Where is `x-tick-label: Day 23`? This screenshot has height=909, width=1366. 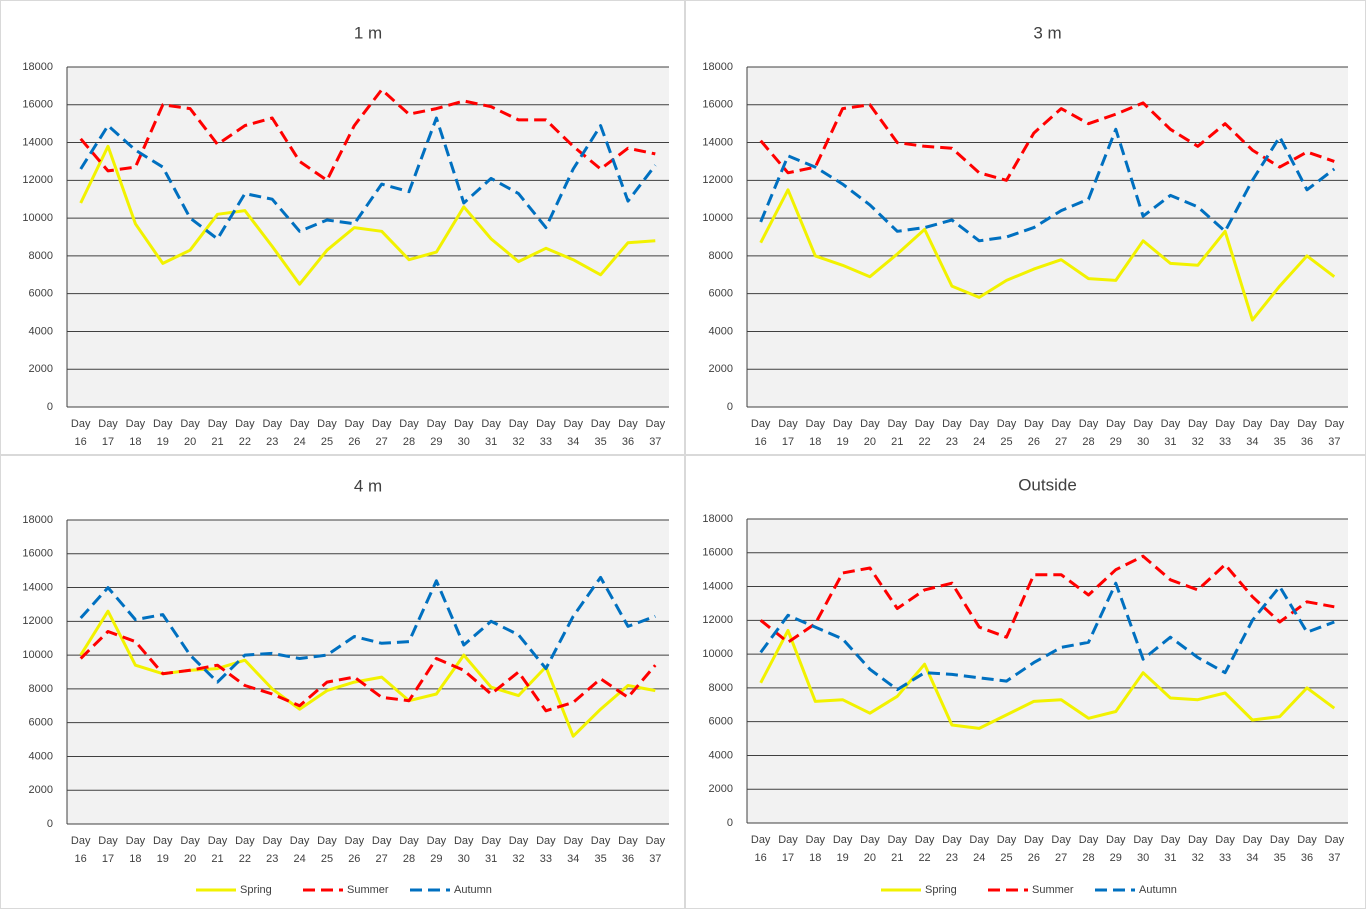
x-tick-label: Day 23 is located at coordinates (272, 433).